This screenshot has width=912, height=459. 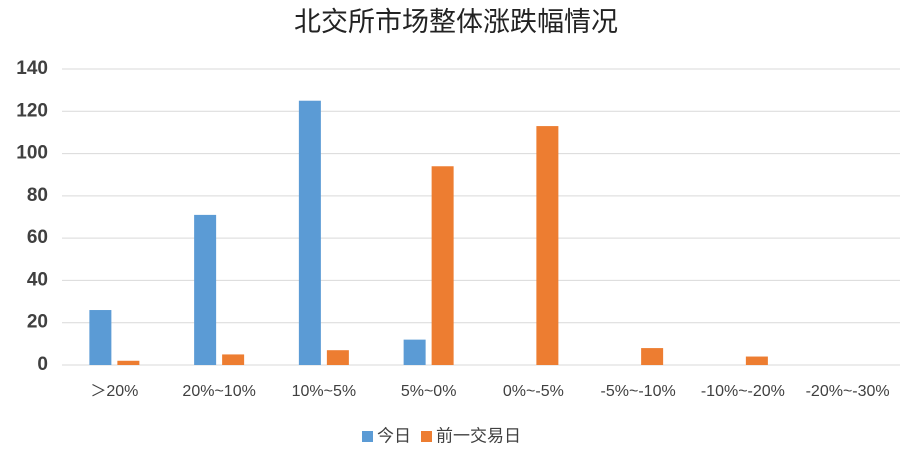 What do you see at coordinates (533, 391) in the screenshot?
I see `x-tick-label: 0%~-5%` at bounding box center [533, 391].